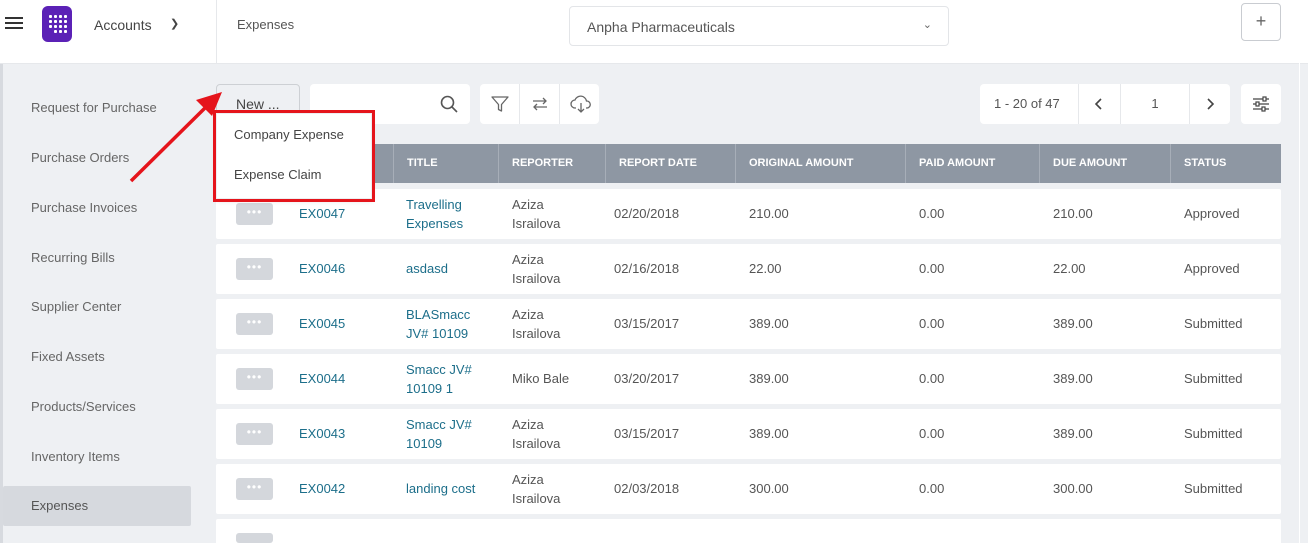 This screenshot has width=1308, height=543. I want to click on pagination: 1 - 20 of 47 1, so click(1105, 104).